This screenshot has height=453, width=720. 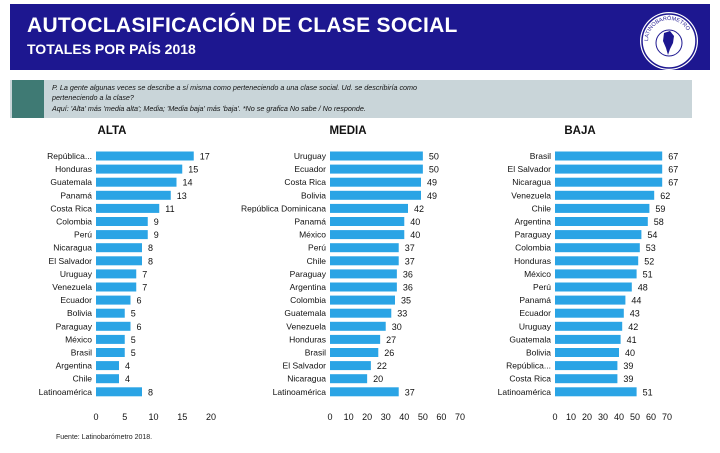 I want to click on data-label: 59, so click(x=660, y=209).